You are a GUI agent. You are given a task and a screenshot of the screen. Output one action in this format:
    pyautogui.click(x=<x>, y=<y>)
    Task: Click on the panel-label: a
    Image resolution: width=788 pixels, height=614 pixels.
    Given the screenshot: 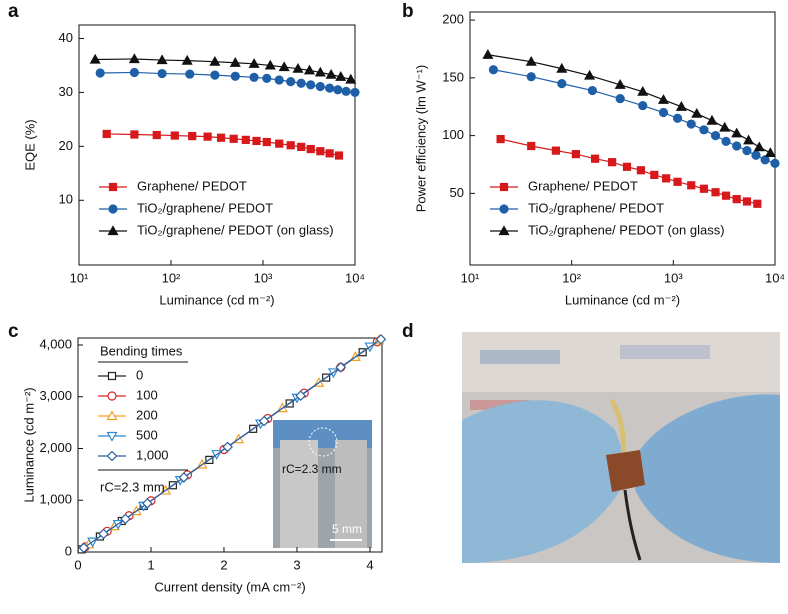 What is the action you would take?
    pyautogui.click(x=13, y=11)
    